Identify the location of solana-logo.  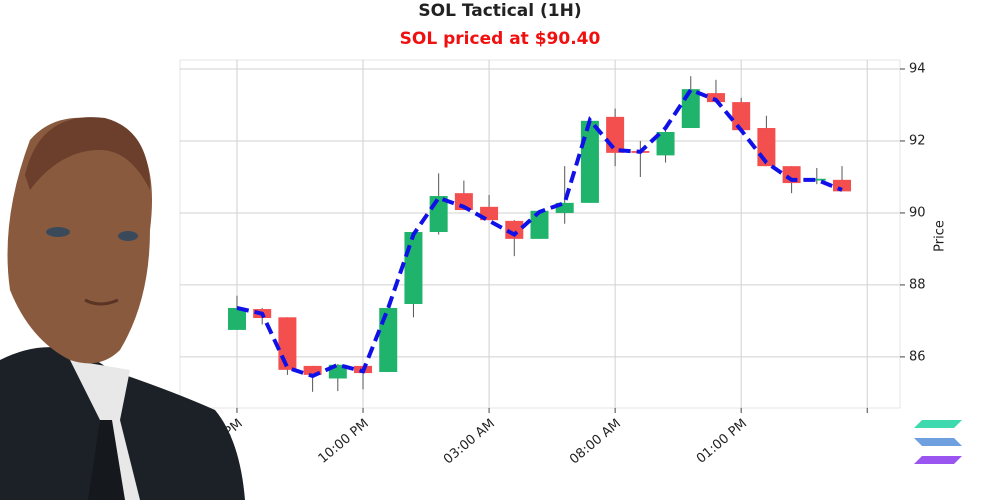
(938, 442).